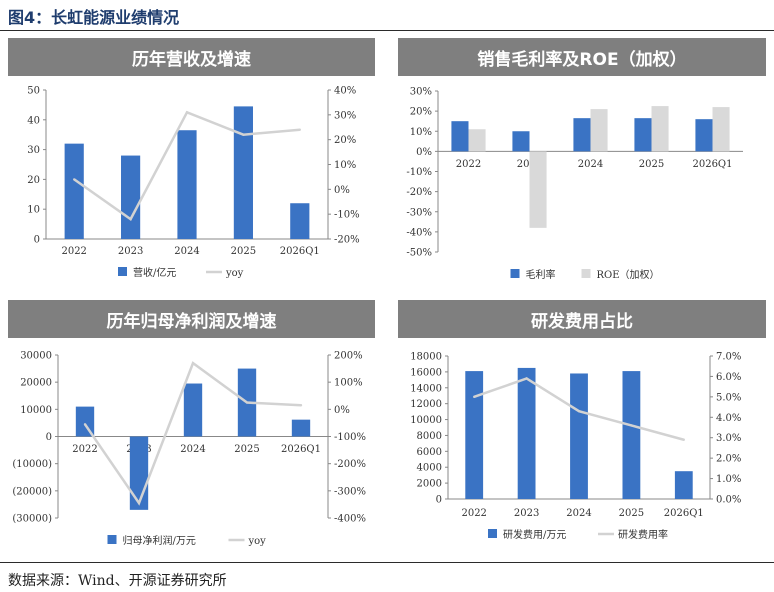 This screenshot has height=592, width=774. I want to click on bottom-rule, so click(387, 562).